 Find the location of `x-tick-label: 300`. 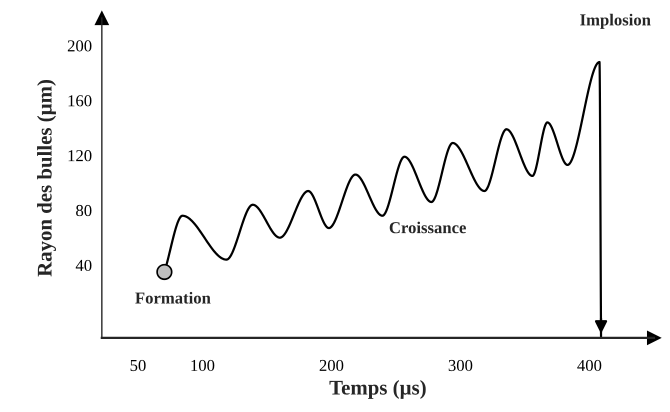

x-tick-label: 300 is located at coordinates (460, 366).